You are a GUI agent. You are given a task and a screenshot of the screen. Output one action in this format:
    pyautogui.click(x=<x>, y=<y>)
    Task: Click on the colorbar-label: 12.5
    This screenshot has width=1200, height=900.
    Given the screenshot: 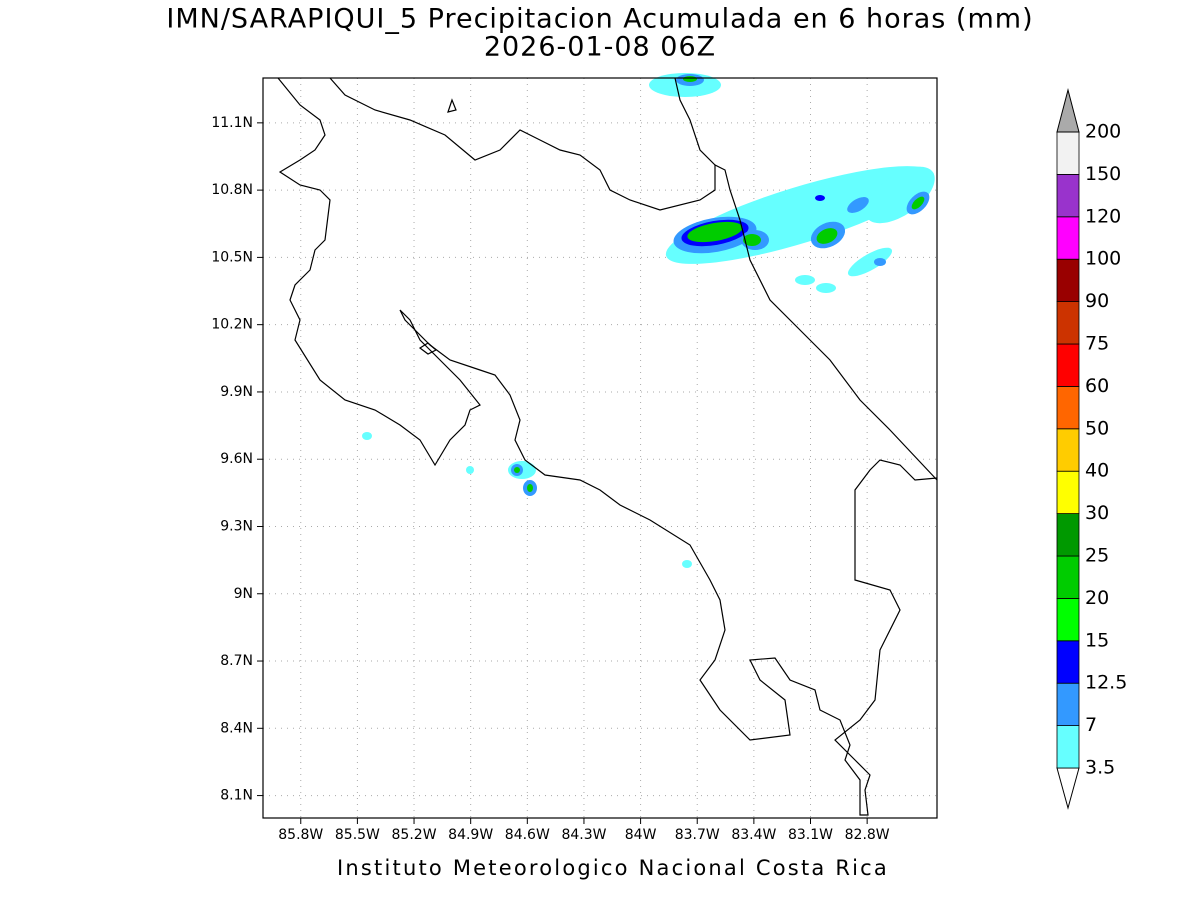 What is the action you would take?
    pyautogui.click(x=1106, y=683)
    